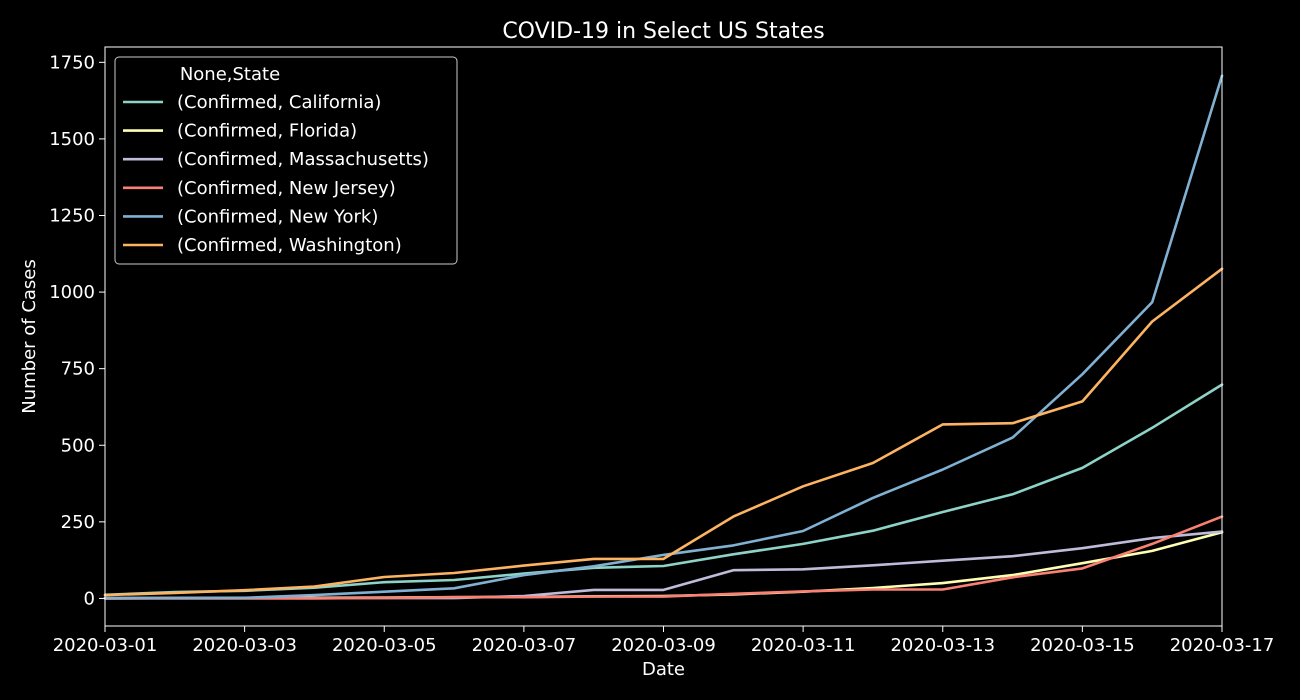 Image resolution: width=1300 pixels, height=700 pixels. I want to click on legend-entry-0: (Confirmed, California), so click(279, 102).